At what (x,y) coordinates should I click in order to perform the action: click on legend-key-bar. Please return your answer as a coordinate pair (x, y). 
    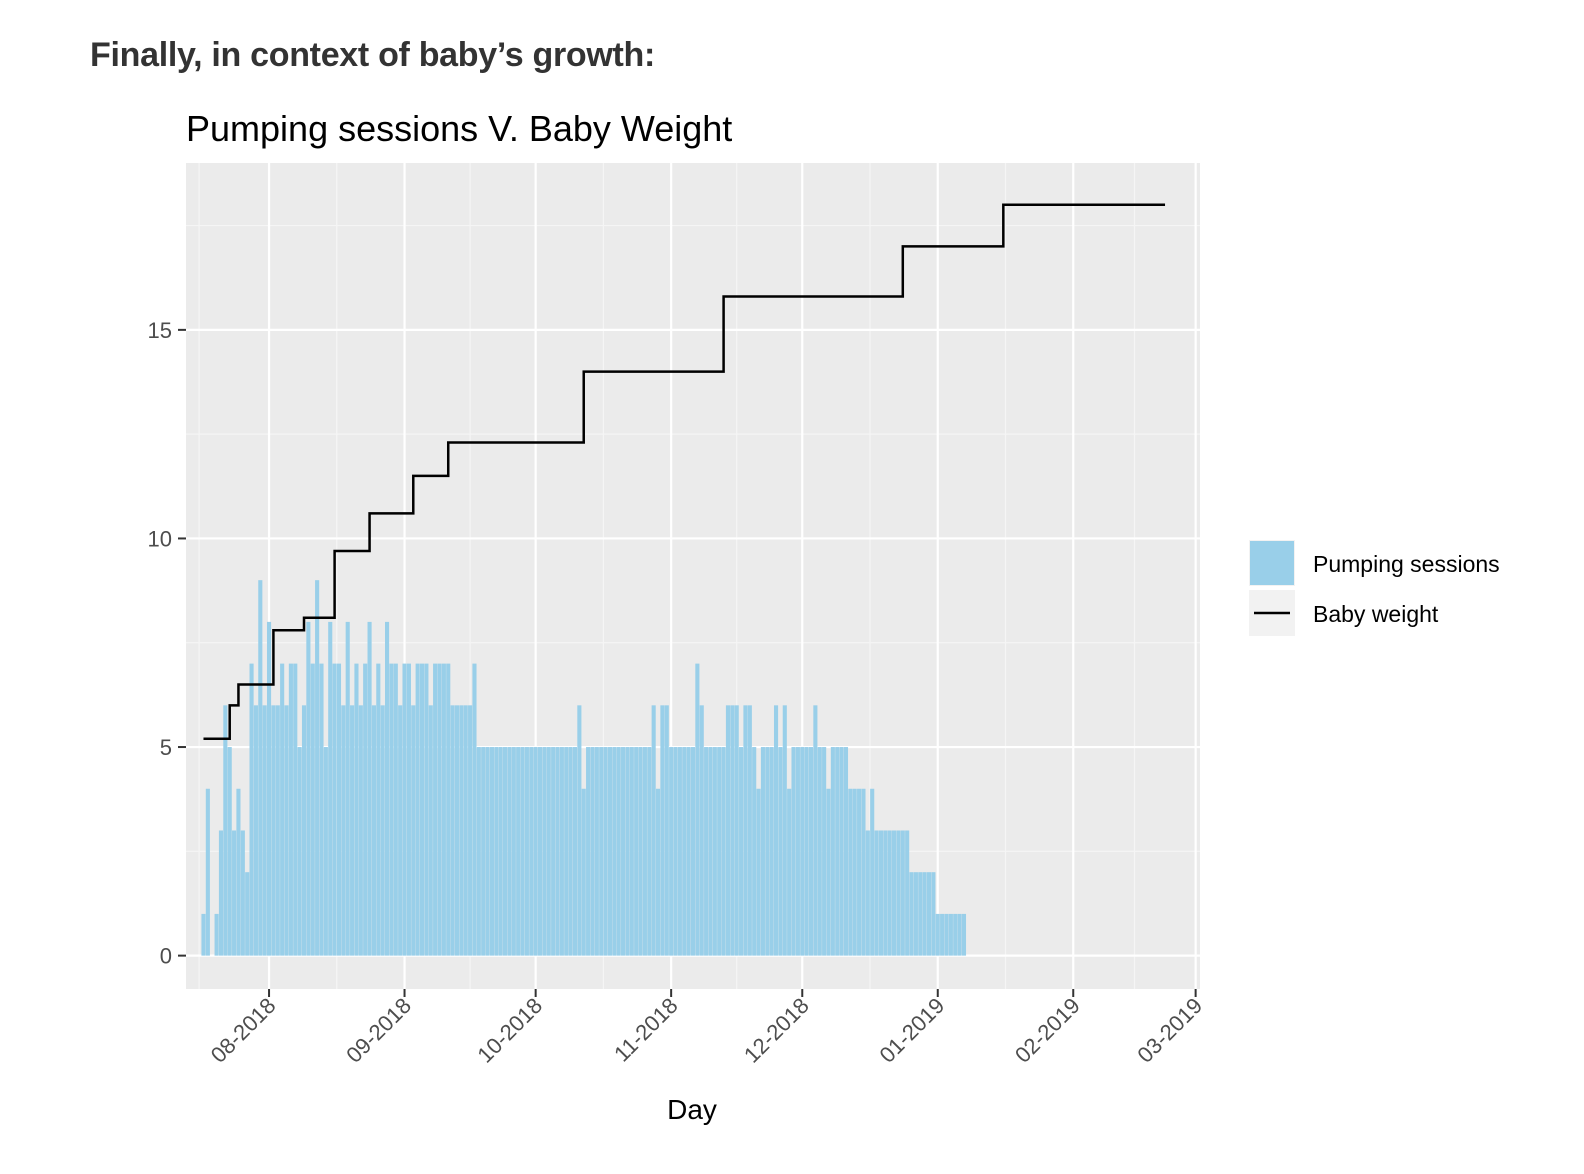
    Looking at the image, I should click on (1272, 563).